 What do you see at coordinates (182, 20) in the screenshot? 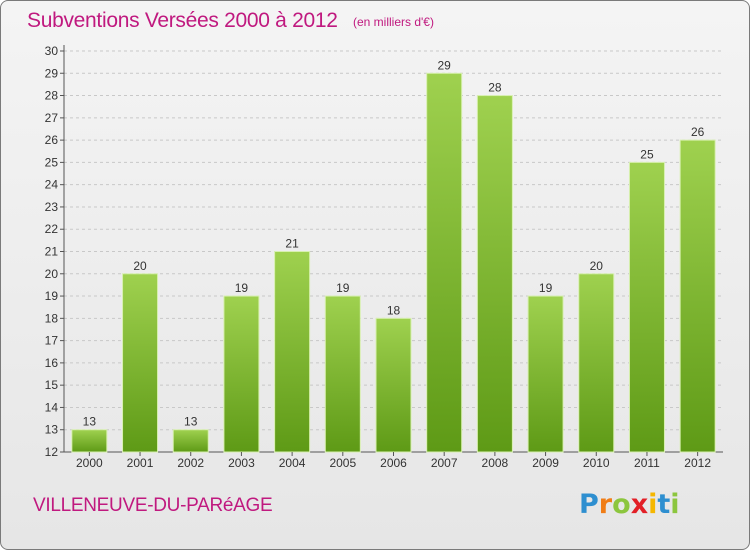
I see `chart-title: Subventions Versées 2000 à 2012` at bounding box center [182, 20].